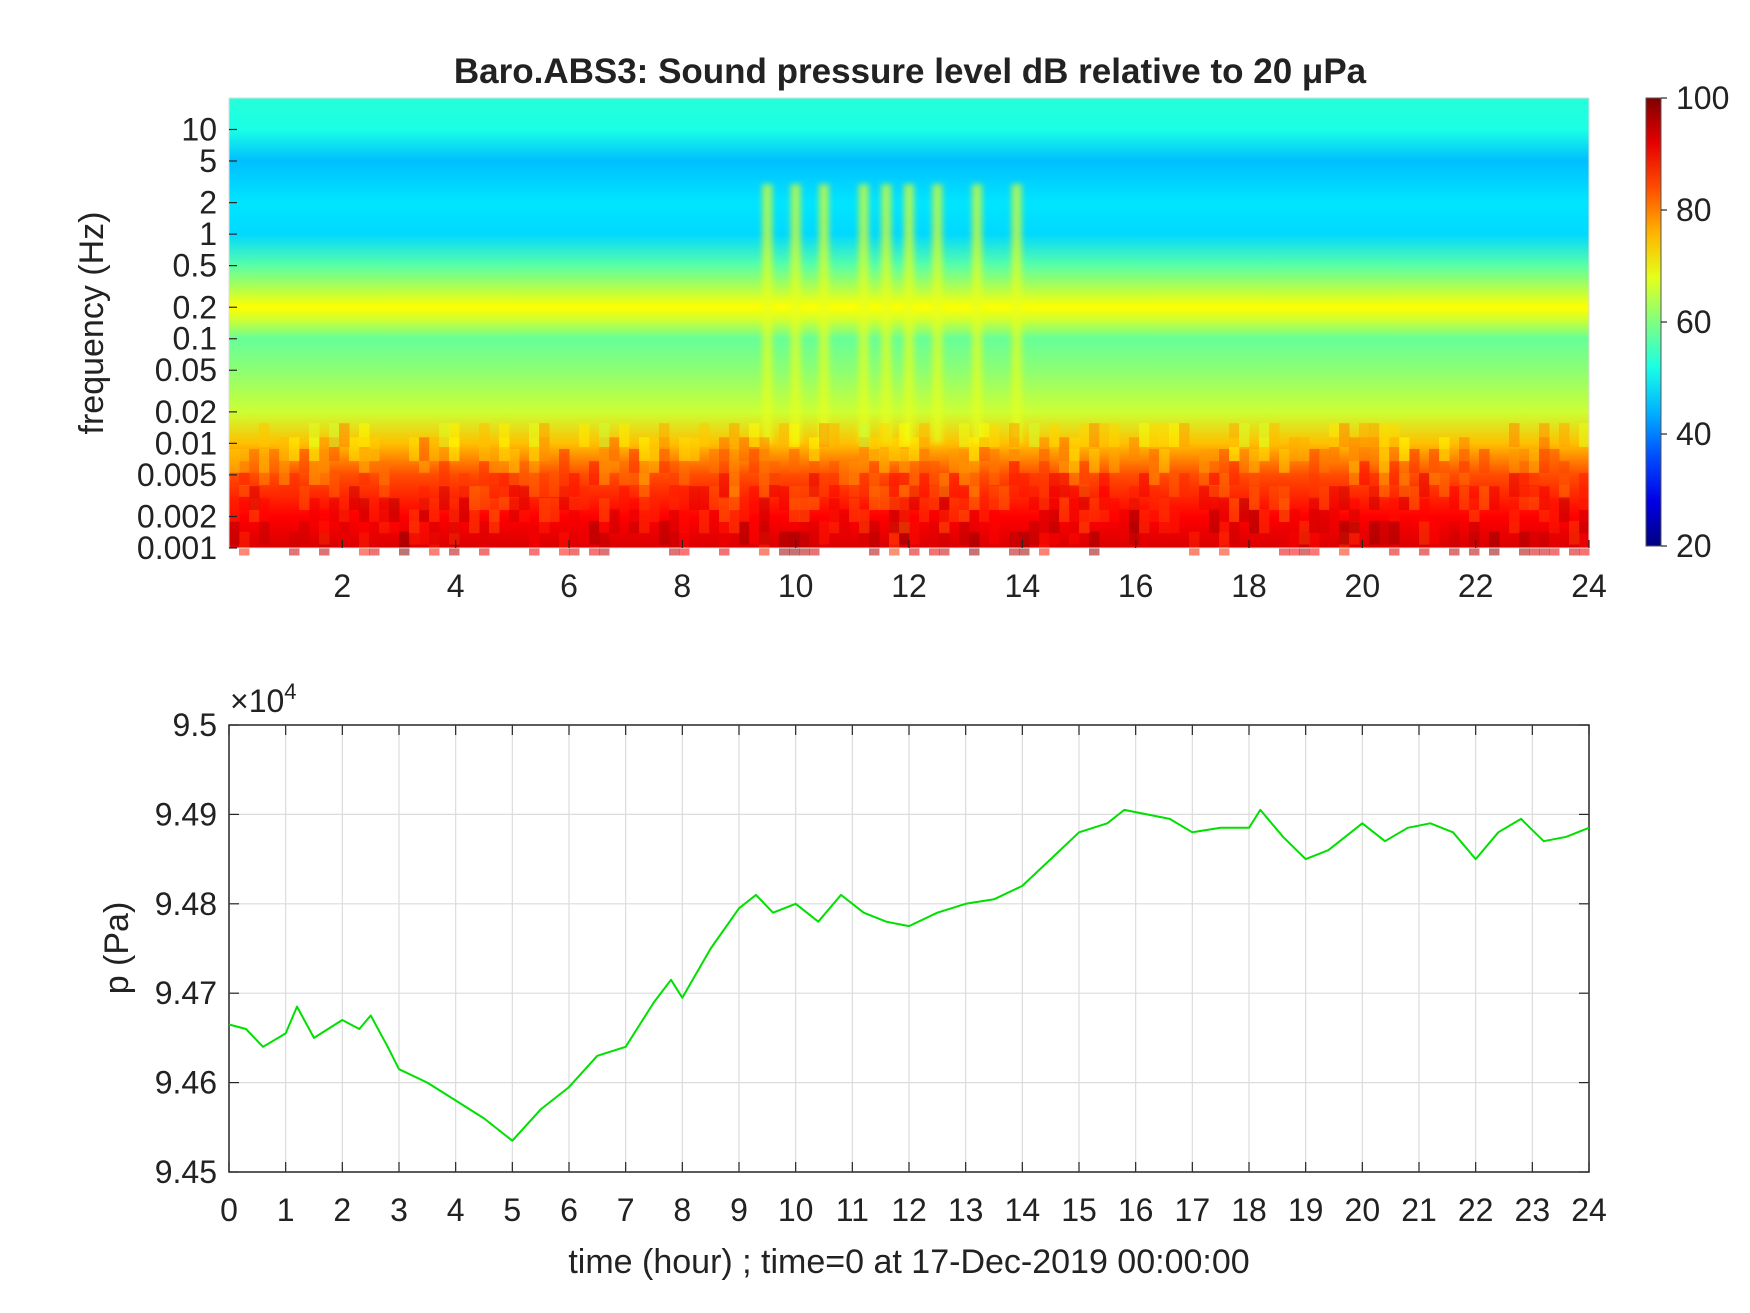 The height and width of the screenshot is (1313, 1750). Describe the element at coordinates (1363, 1210) in the screenshot. I see `line-x-tick-label: 20` at that location.